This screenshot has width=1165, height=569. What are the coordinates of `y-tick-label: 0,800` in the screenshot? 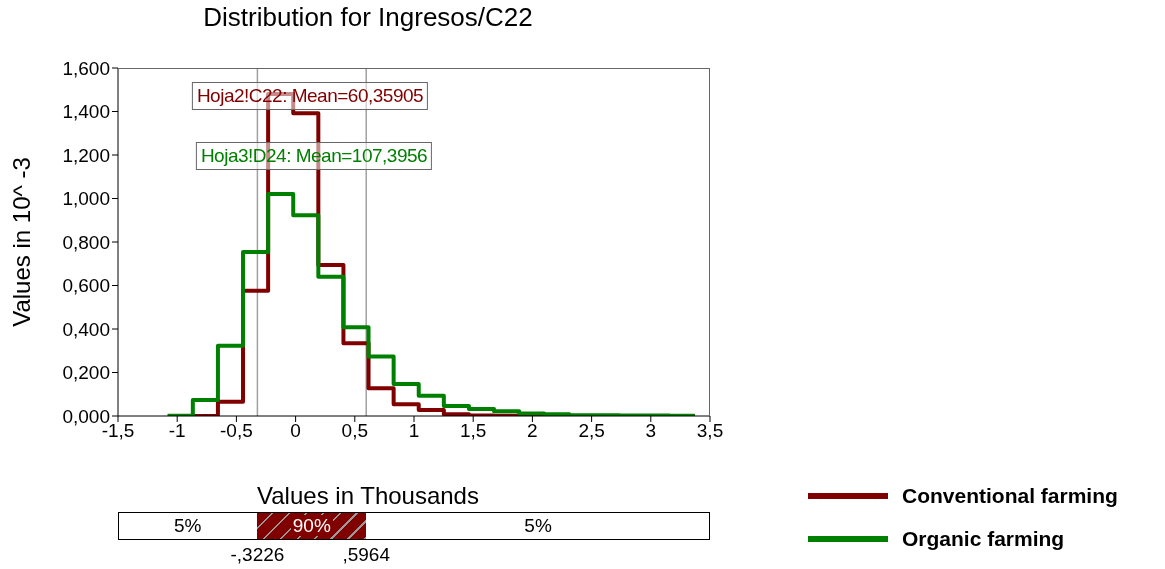 It's located at (86, 242).